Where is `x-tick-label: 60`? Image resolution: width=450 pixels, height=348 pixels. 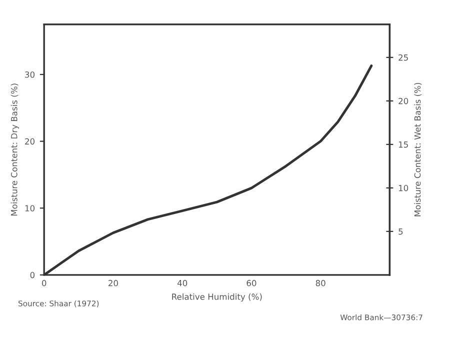
x-tick-label: 60 is located at coordinates (251, 283).